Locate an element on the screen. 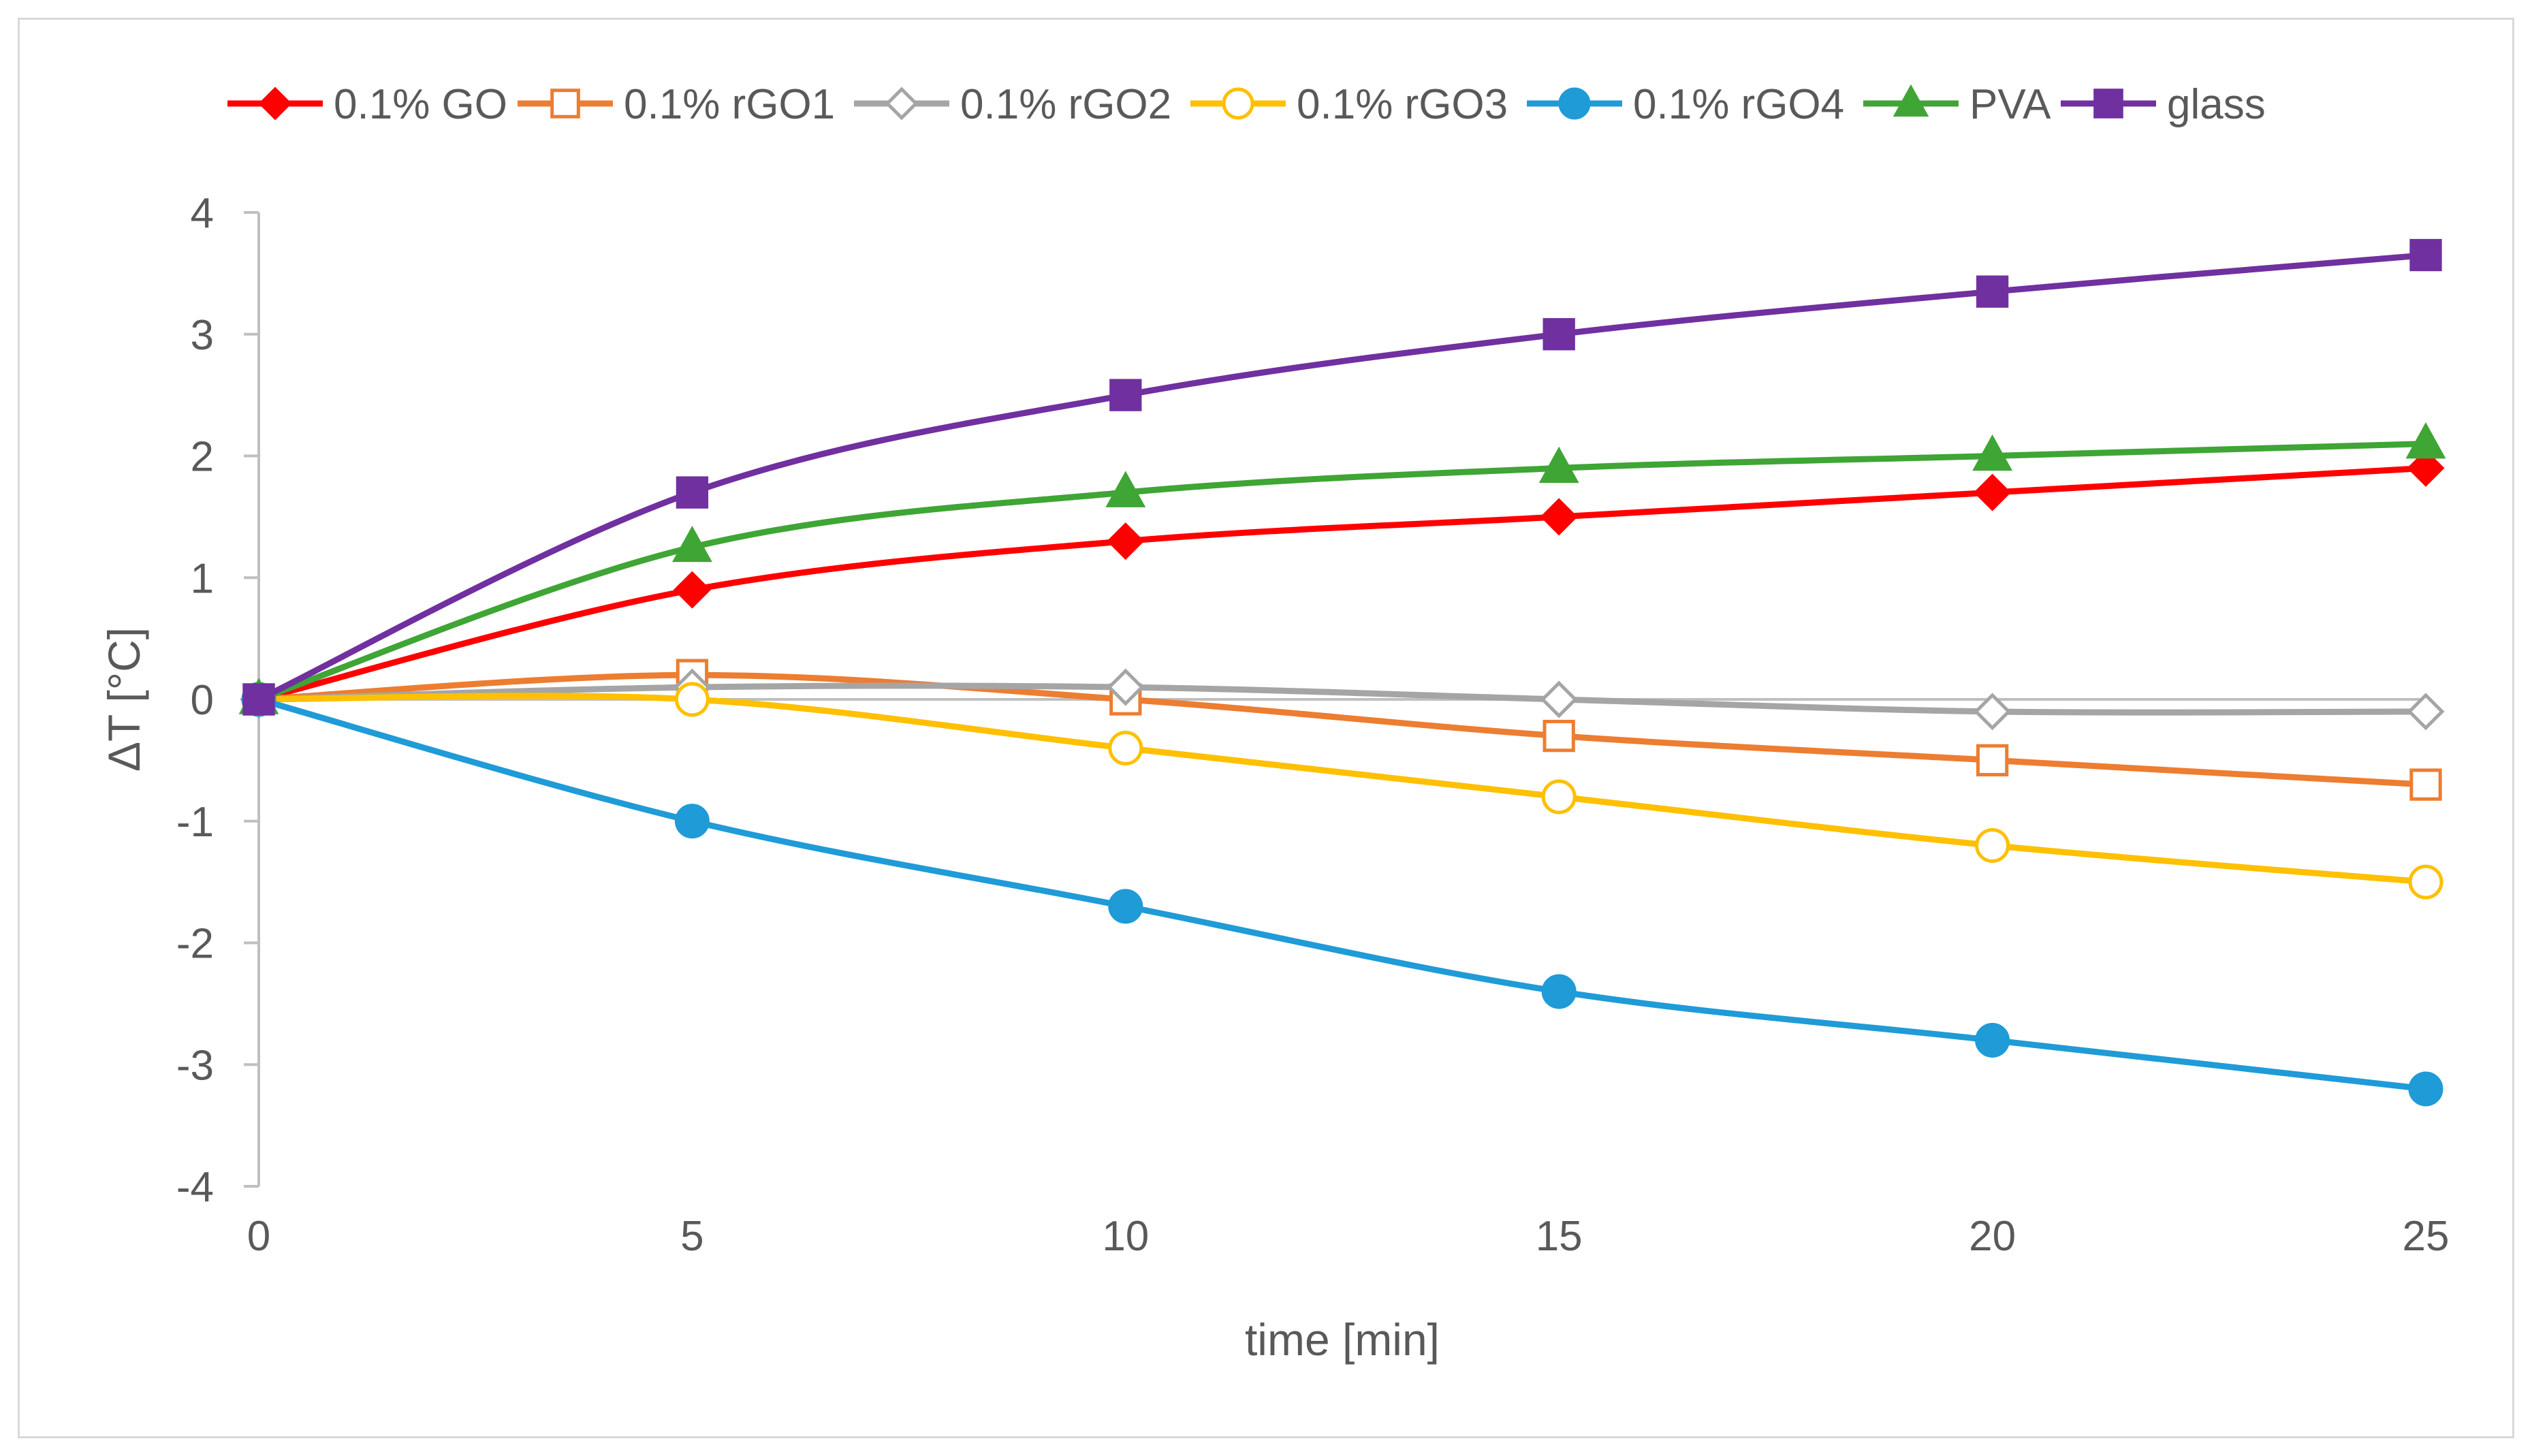 The image size is (2532, 1456). legend-label: 0.1% rGO1 is located at coordinates (729, 104).